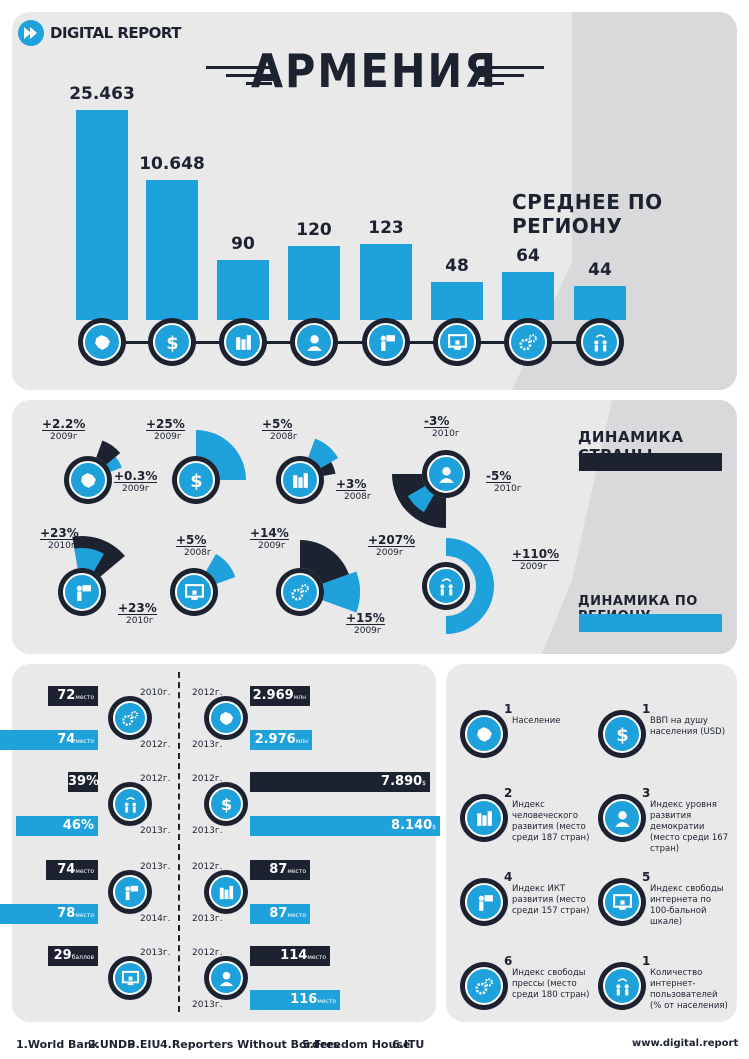 The height and width of the screenshot is (1059, 749). Describe the element at coordinates (191, 540) in the screenshot. I see `dynamics-top-value: +5%` at that location.